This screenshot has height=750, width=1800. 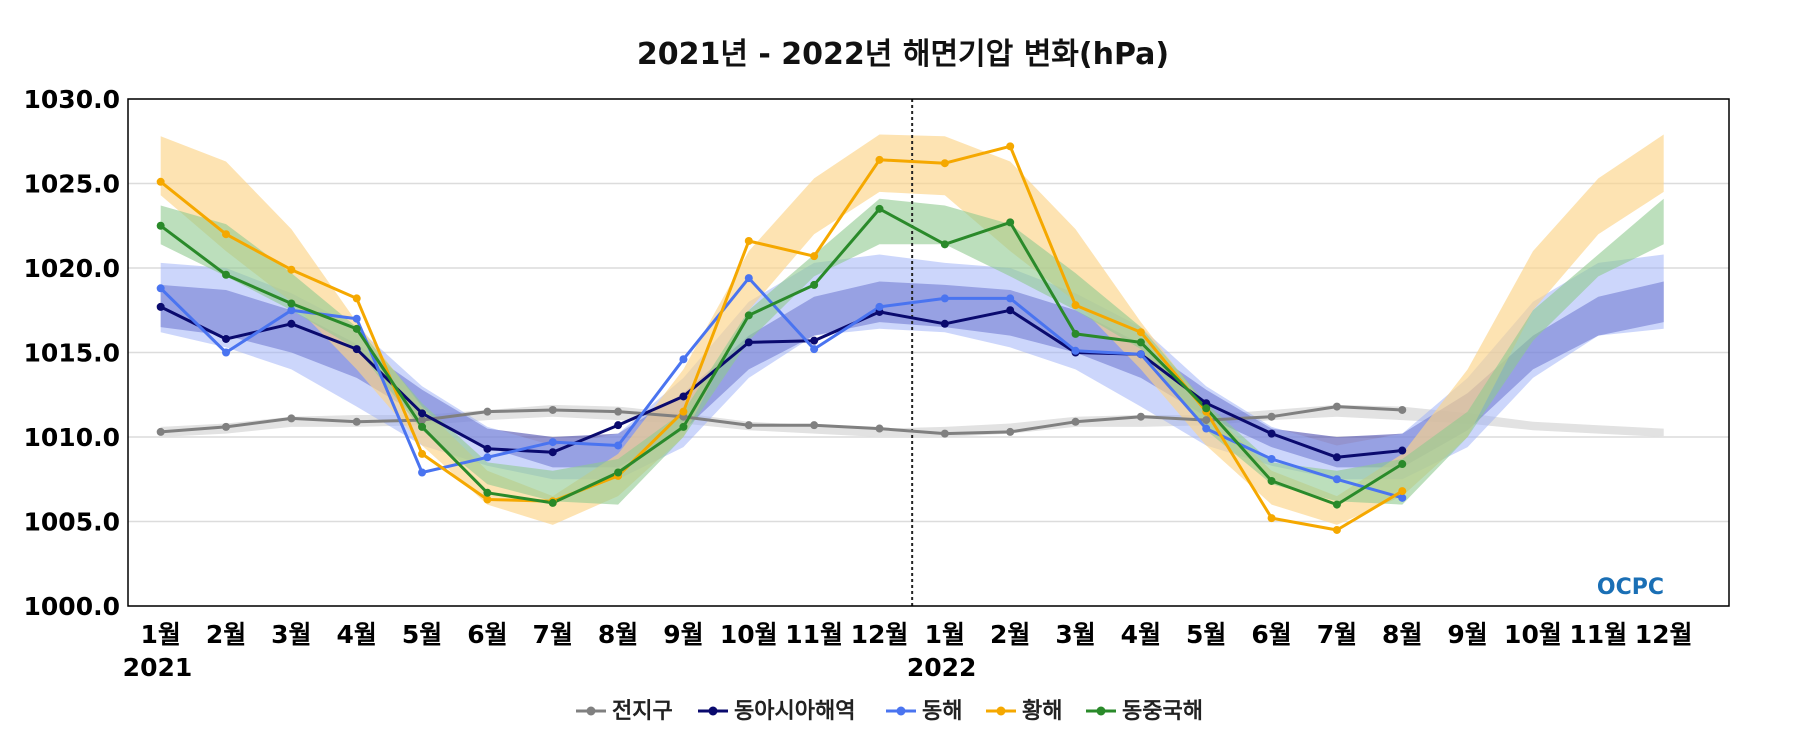 I want to click on legend: 전지구 동아시아해역 동해 황해 동중국해, so click(x=889, y=711).